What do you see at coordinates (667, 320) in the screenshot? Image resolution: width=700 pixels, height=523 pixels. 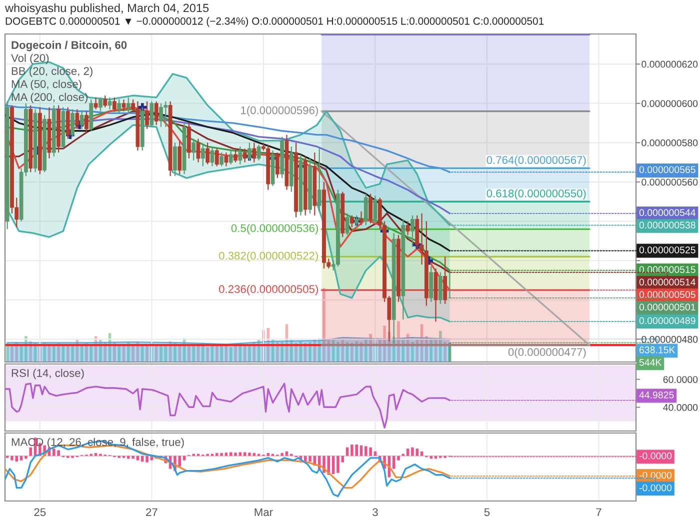 I see `annotation: 0.000000489` at bounding box center [667, 320].